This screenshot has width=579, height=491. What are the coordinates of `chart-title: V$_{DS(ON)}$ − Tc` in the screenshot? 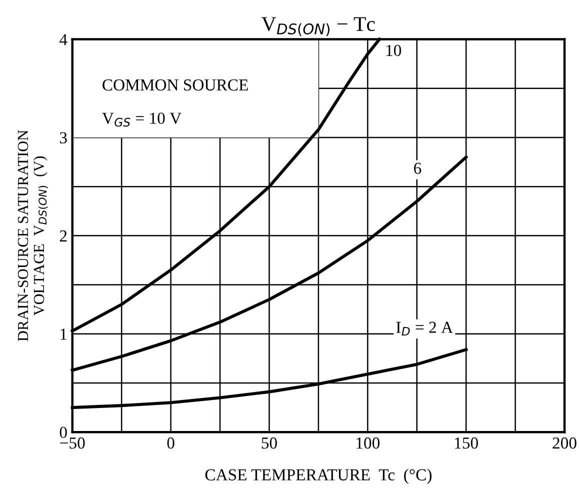 It's located at (318, 26).